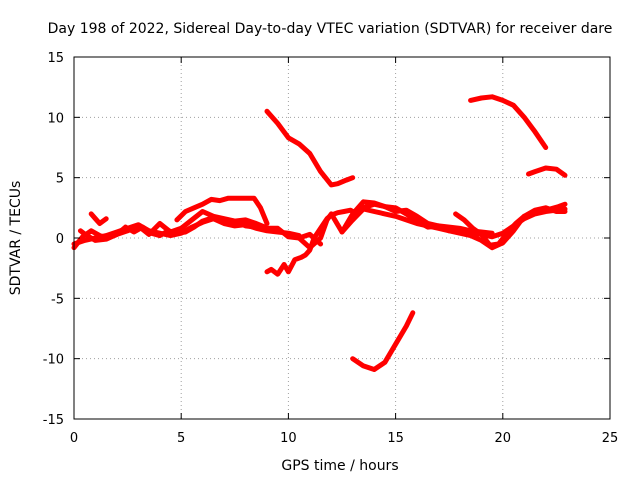 This screenshot has width=640, height=480. What do you see at coordinates (53, 239) in the screenshot?
I see `y-tick-labels: -15 -10 -5 0 5 10 15` at bounding box center [53, 239].